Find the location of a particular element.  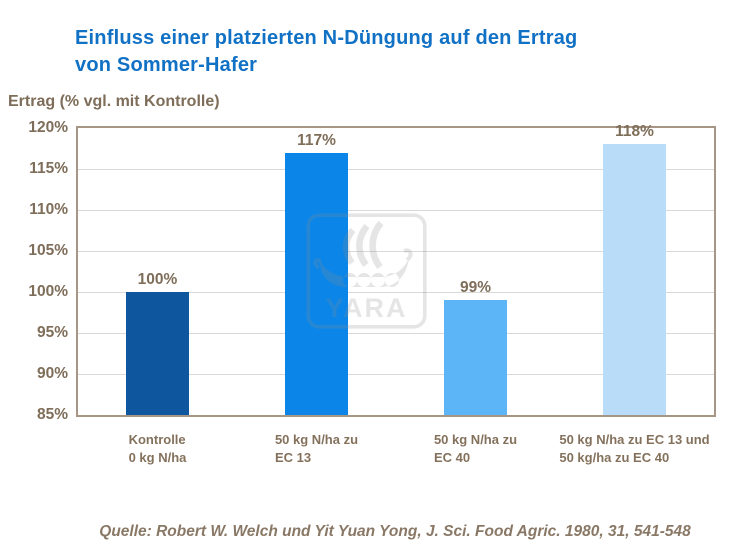

x-category-cell: 50 kg N/ha zu EC 13 is located at coordinates (316, 448).